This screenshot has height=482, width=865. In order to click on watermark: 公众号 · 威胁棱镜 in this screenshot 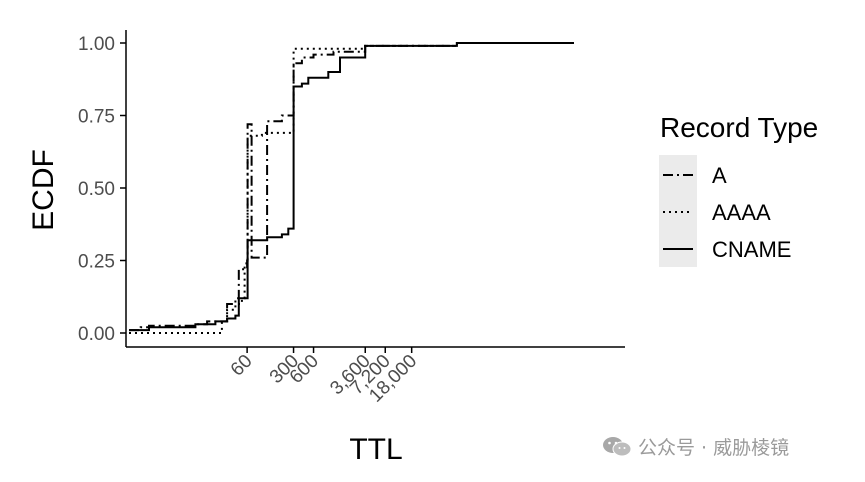, I will do `click(695, 446)`.